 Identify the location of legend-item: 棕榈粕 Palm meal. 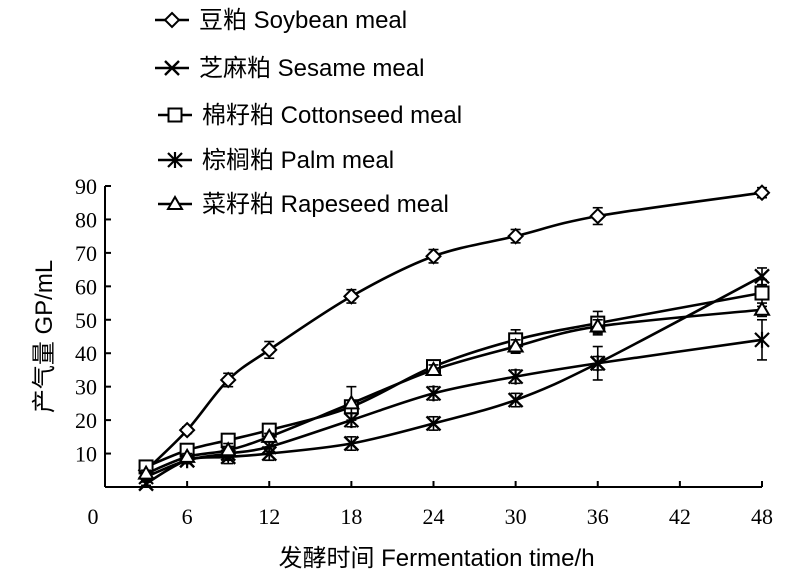
(276, 160).